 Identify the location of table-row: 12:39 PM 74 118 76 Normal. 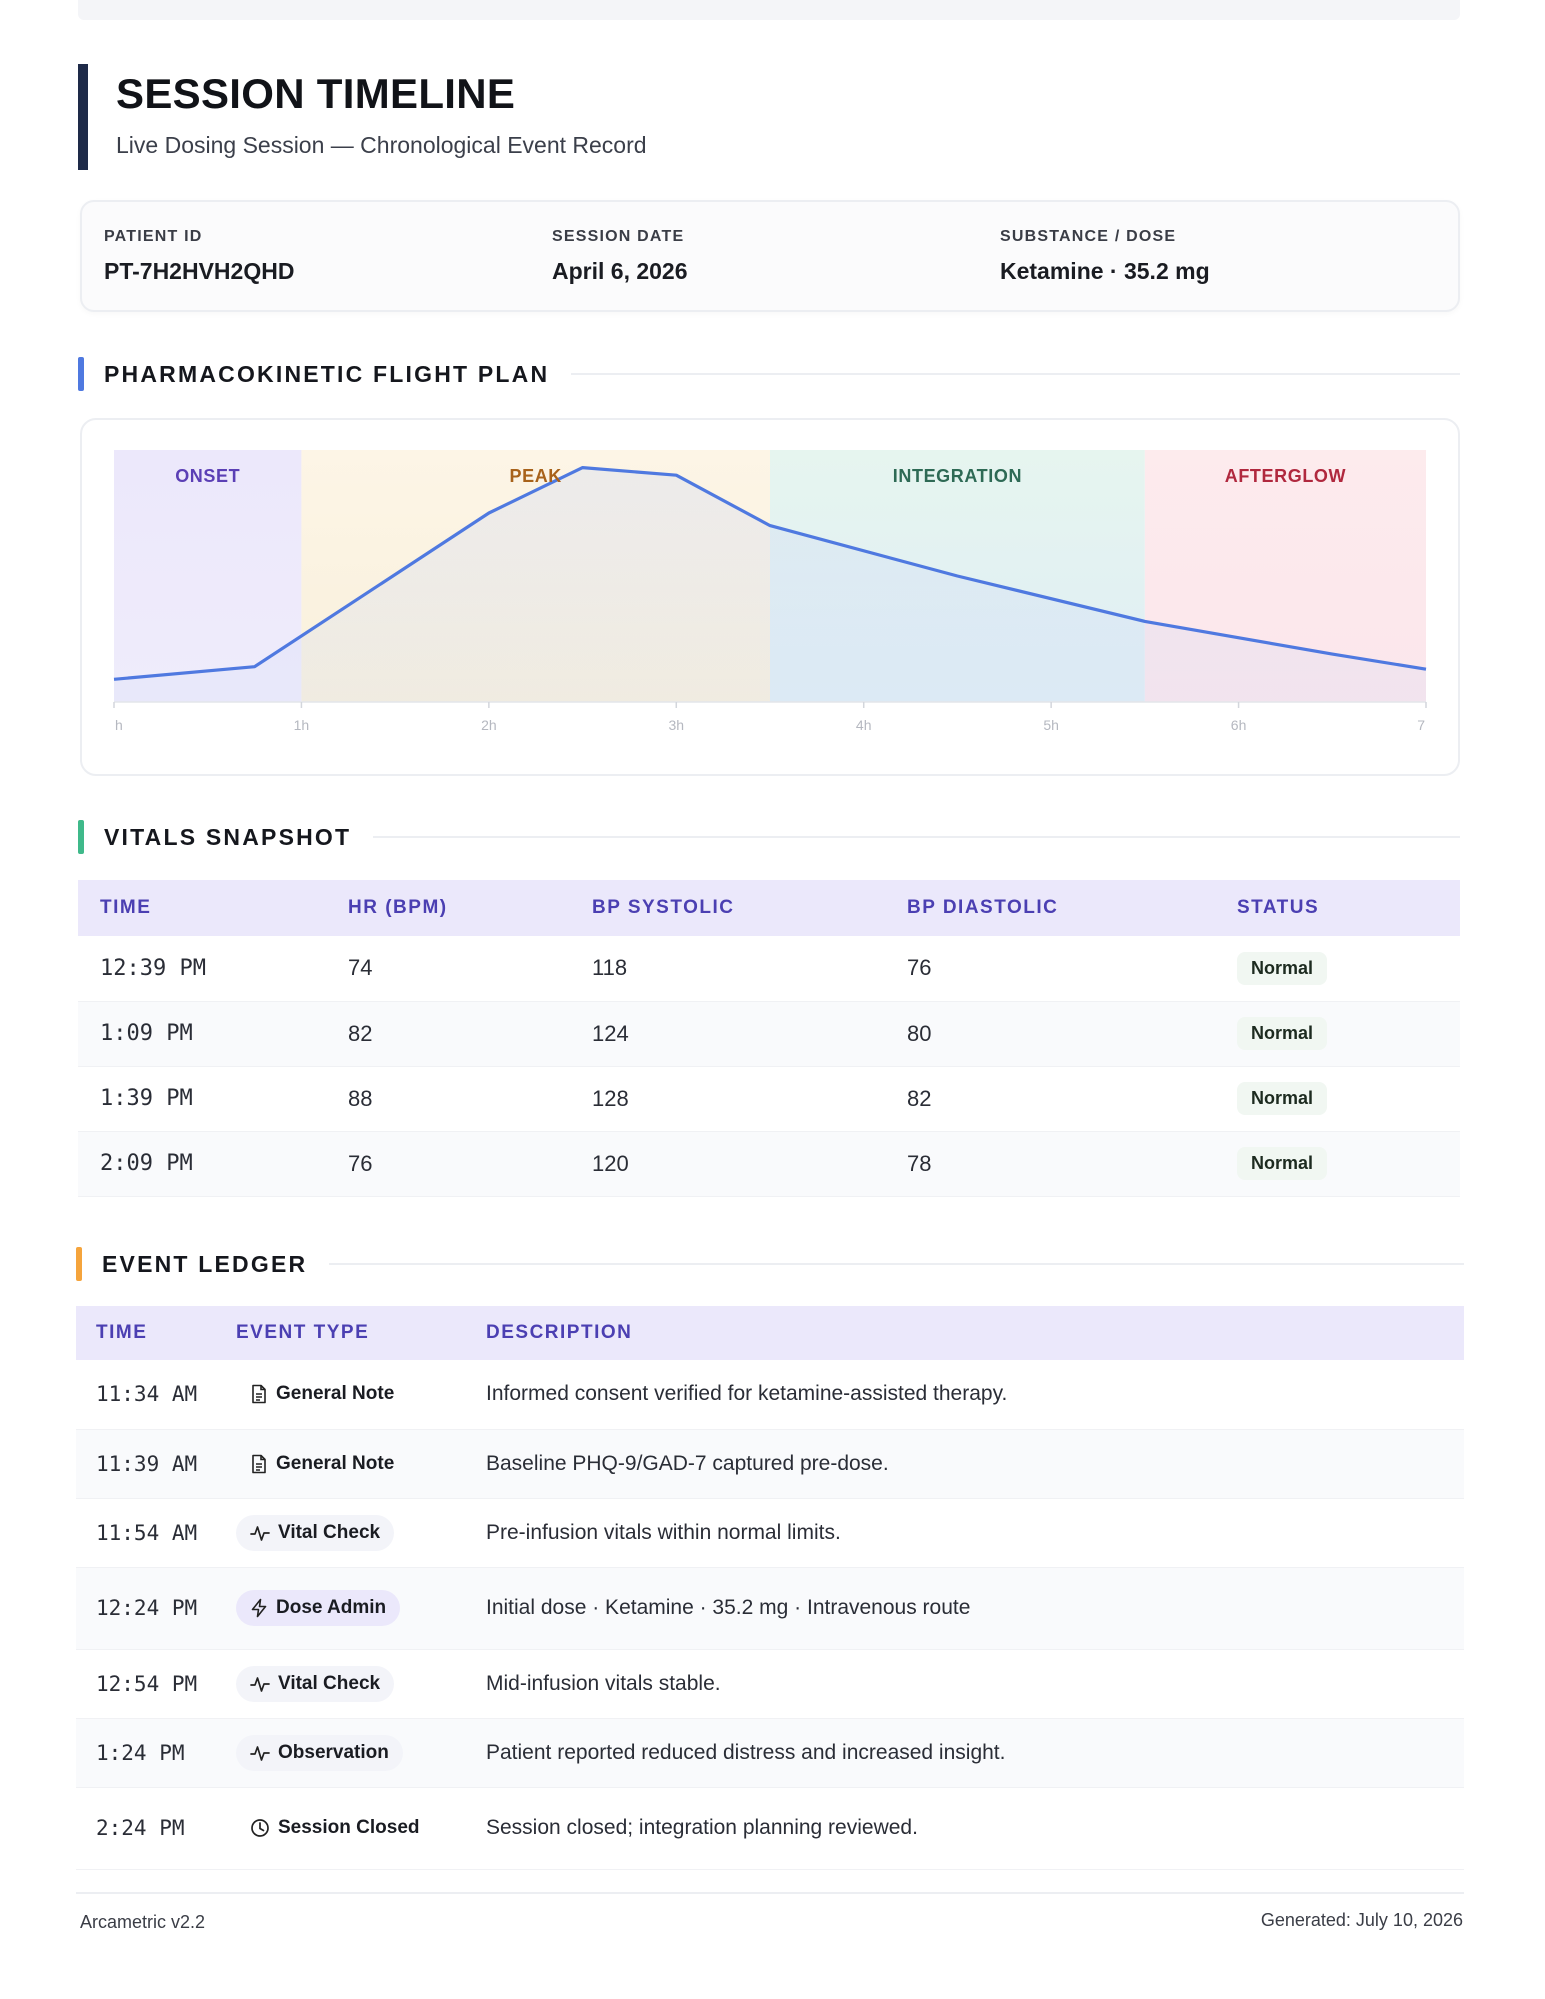
(769, 969).